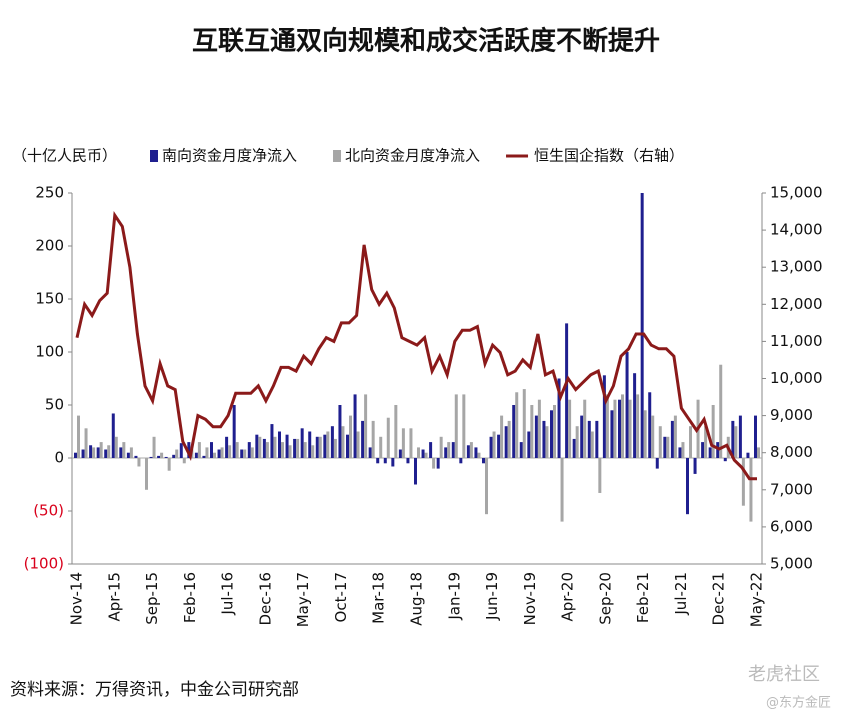 Image resolution: width=852 pixels, height=723 pixels. I want to click on x-tick-label: Mar-18, so click(379, 598).